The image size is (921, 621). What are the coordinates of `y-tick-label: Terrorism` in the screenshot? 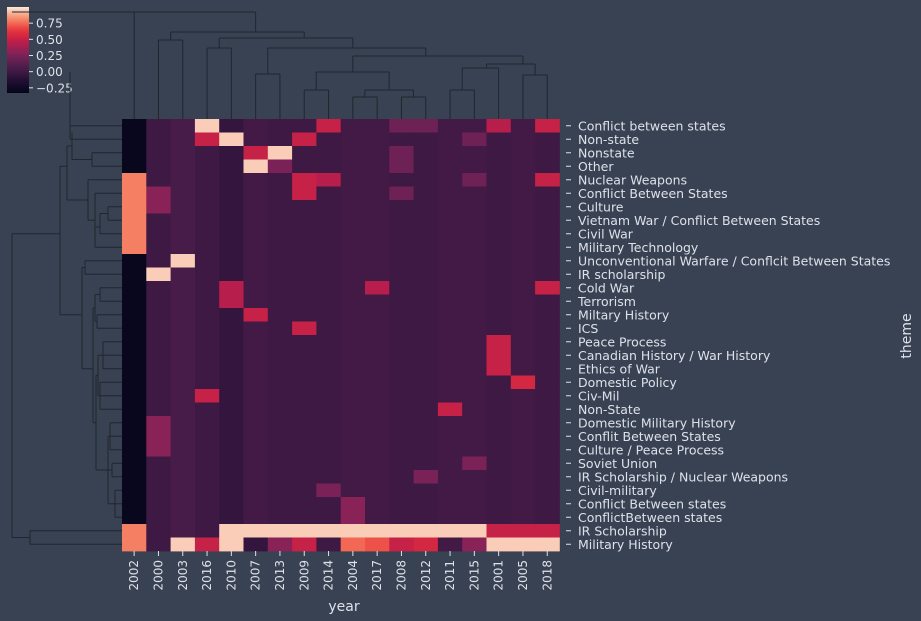 It's located at (606, 301).